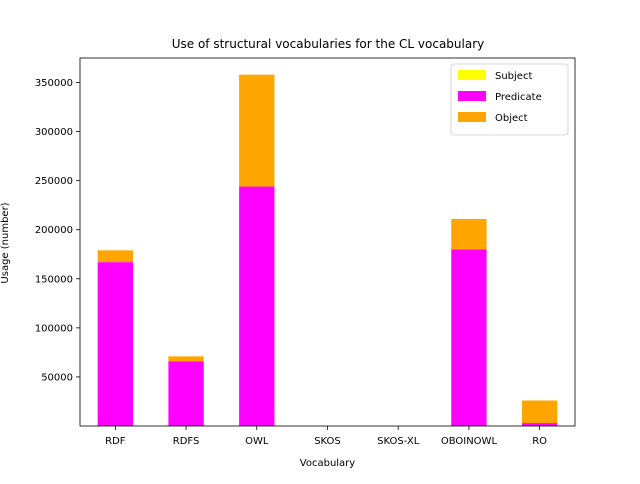  I want to click on bar-owl-object, so click(257, 130).